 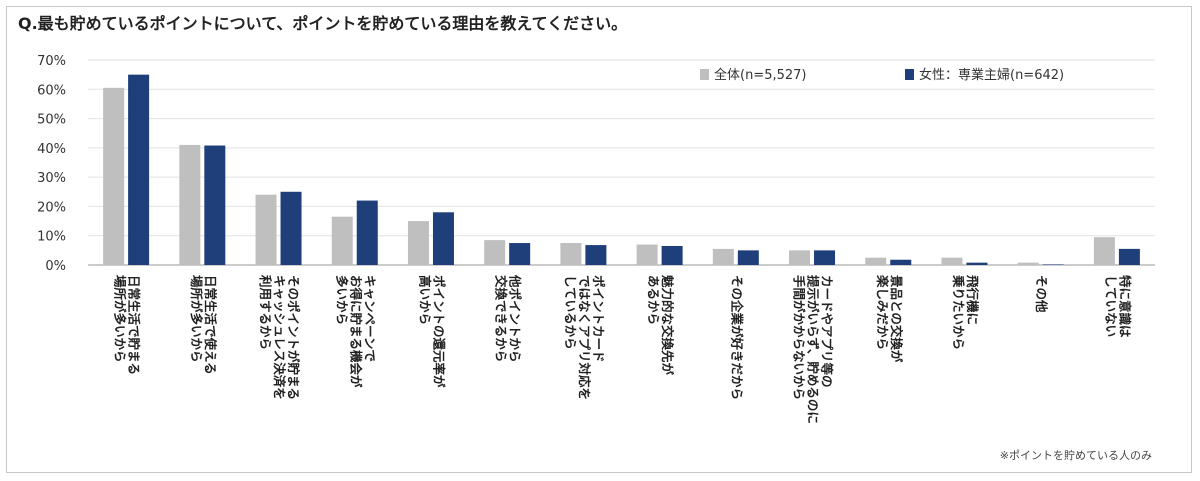 What do you see at coordinates (134, 325) in the screenshot?
I see `category-label: 日常生活で貯まる` at bounding box center [134, 325].